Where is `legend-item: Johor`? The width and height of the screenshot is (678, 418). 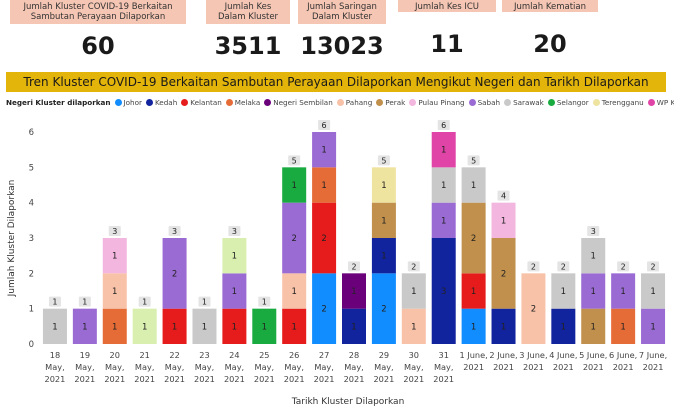 legend-item: Johor is located at coordinates (128, 102).